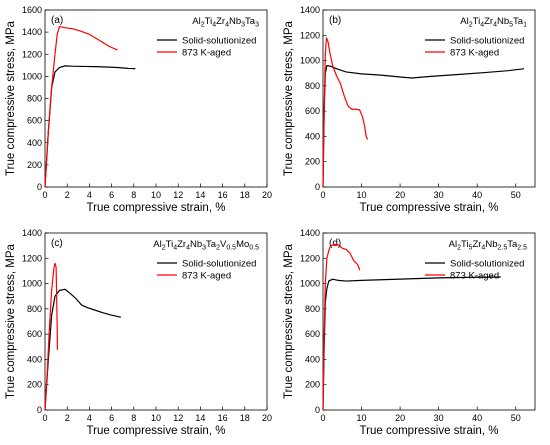 The image size is (550, 445). What do you see at coordinates (32, 10) in the screenshot?
I see `y-tick-label: 1600` at bounding box center [32, 10].